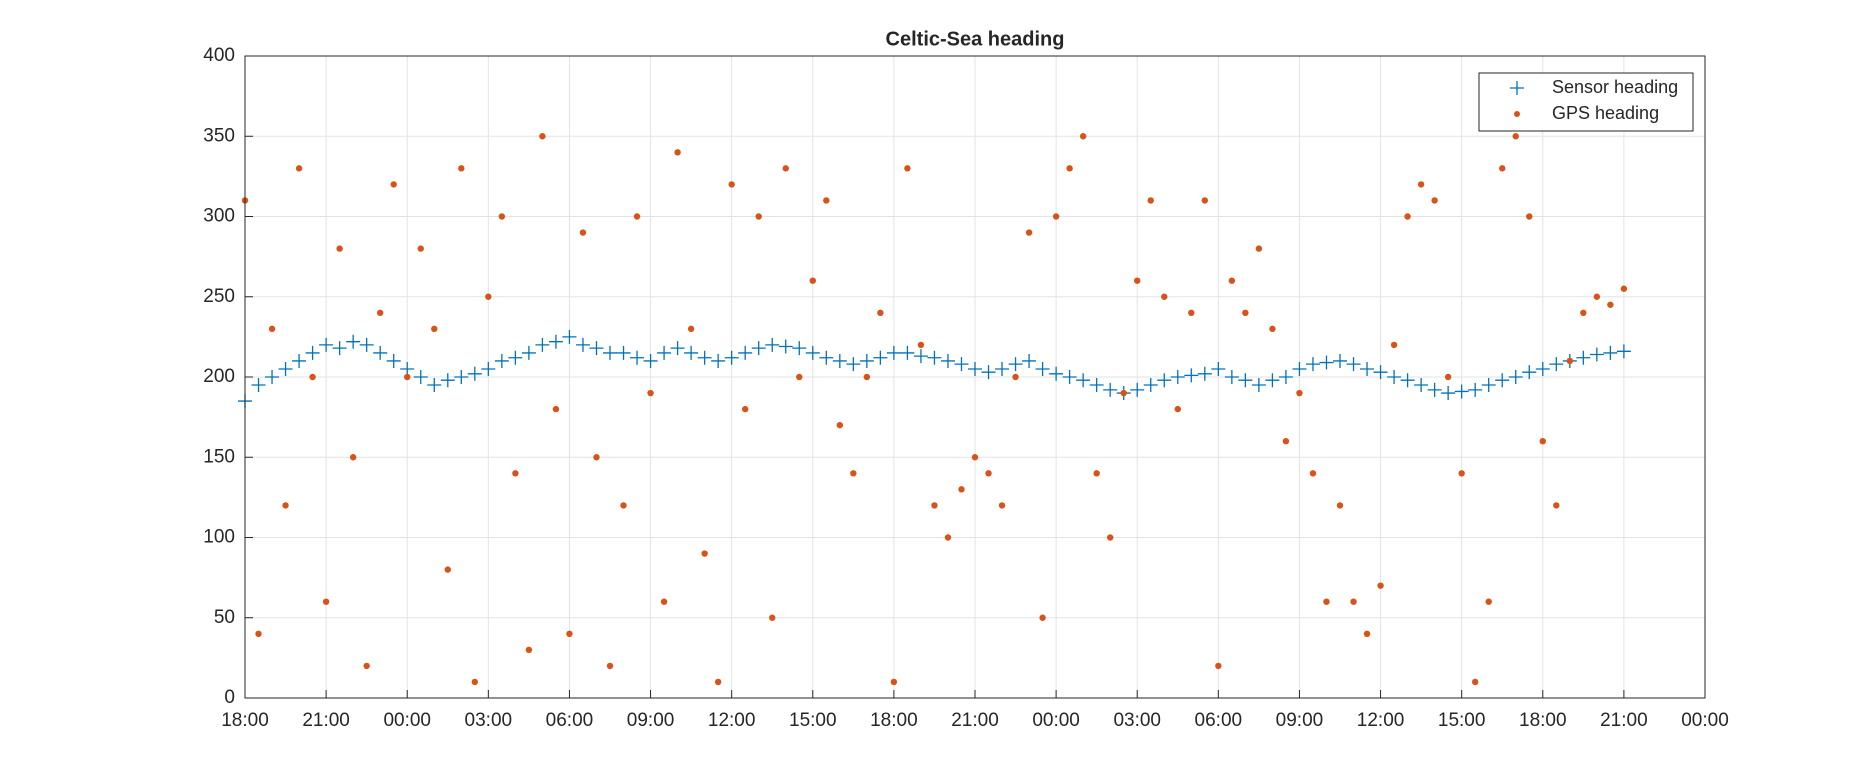 The height and width of the screenshot is (781, 1875). Describe the element at coordinates (219, 55) in the screenshot. I see `y-tick-label: 400` at that location.